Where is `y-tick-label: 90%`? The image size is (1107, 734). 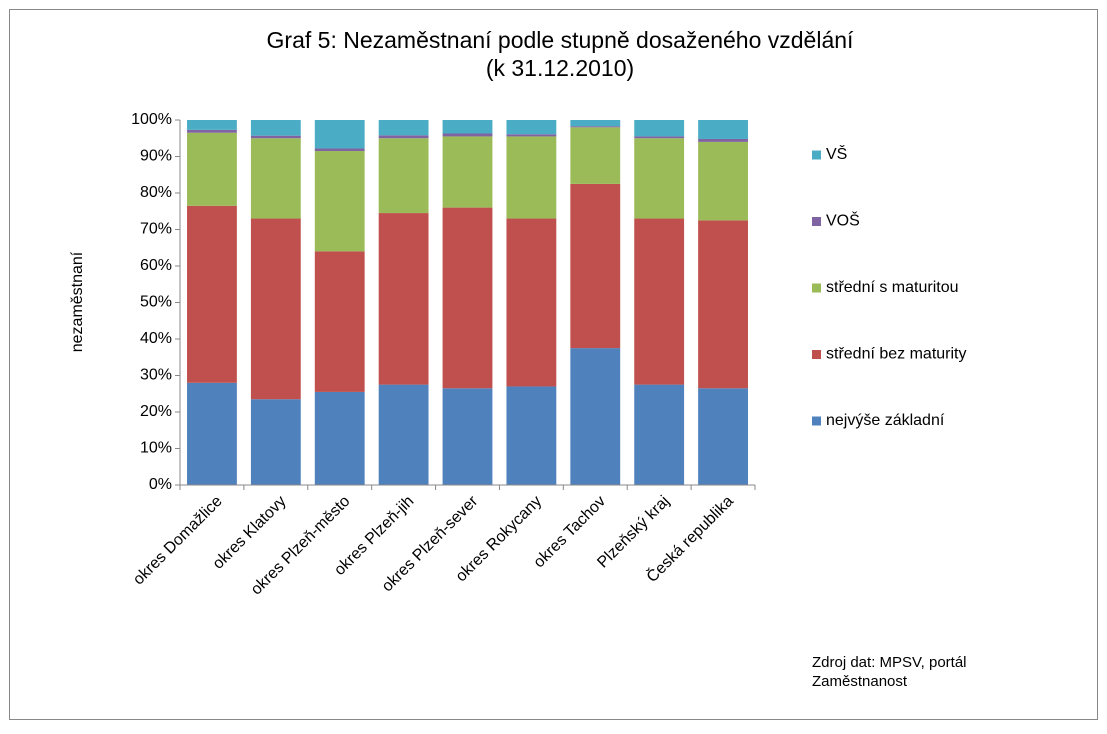 y-tick-label: 90% is located at coordinates (156, 156).